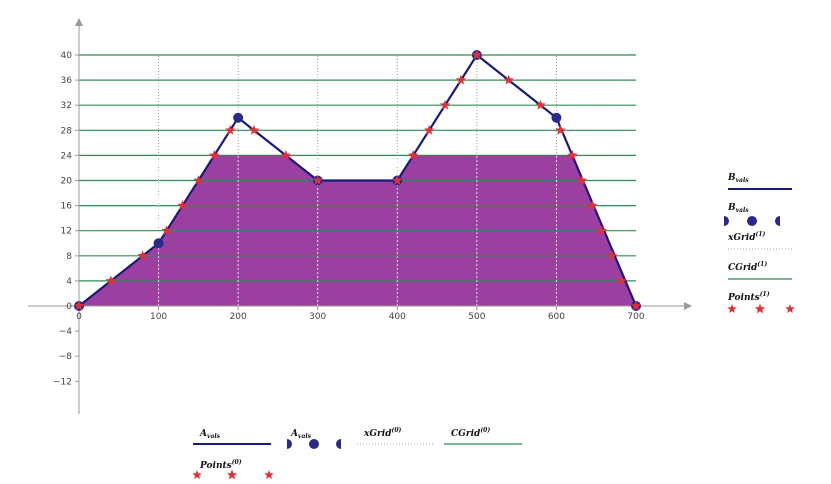 This screenshot has height=484, width=831. Describe the element at coordinates (69, 307) in the screenshot. I see `y-tick-label: 0` at that location.